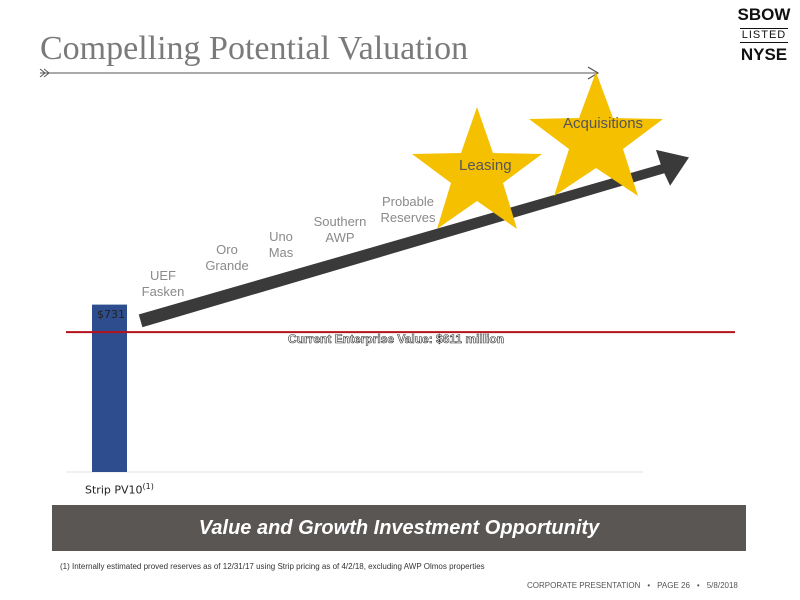 Image resolution: width=800 pixels, height=600 pixels. I want to click on growth-label-southern-awp: Southern AWP, so click(340, 229).